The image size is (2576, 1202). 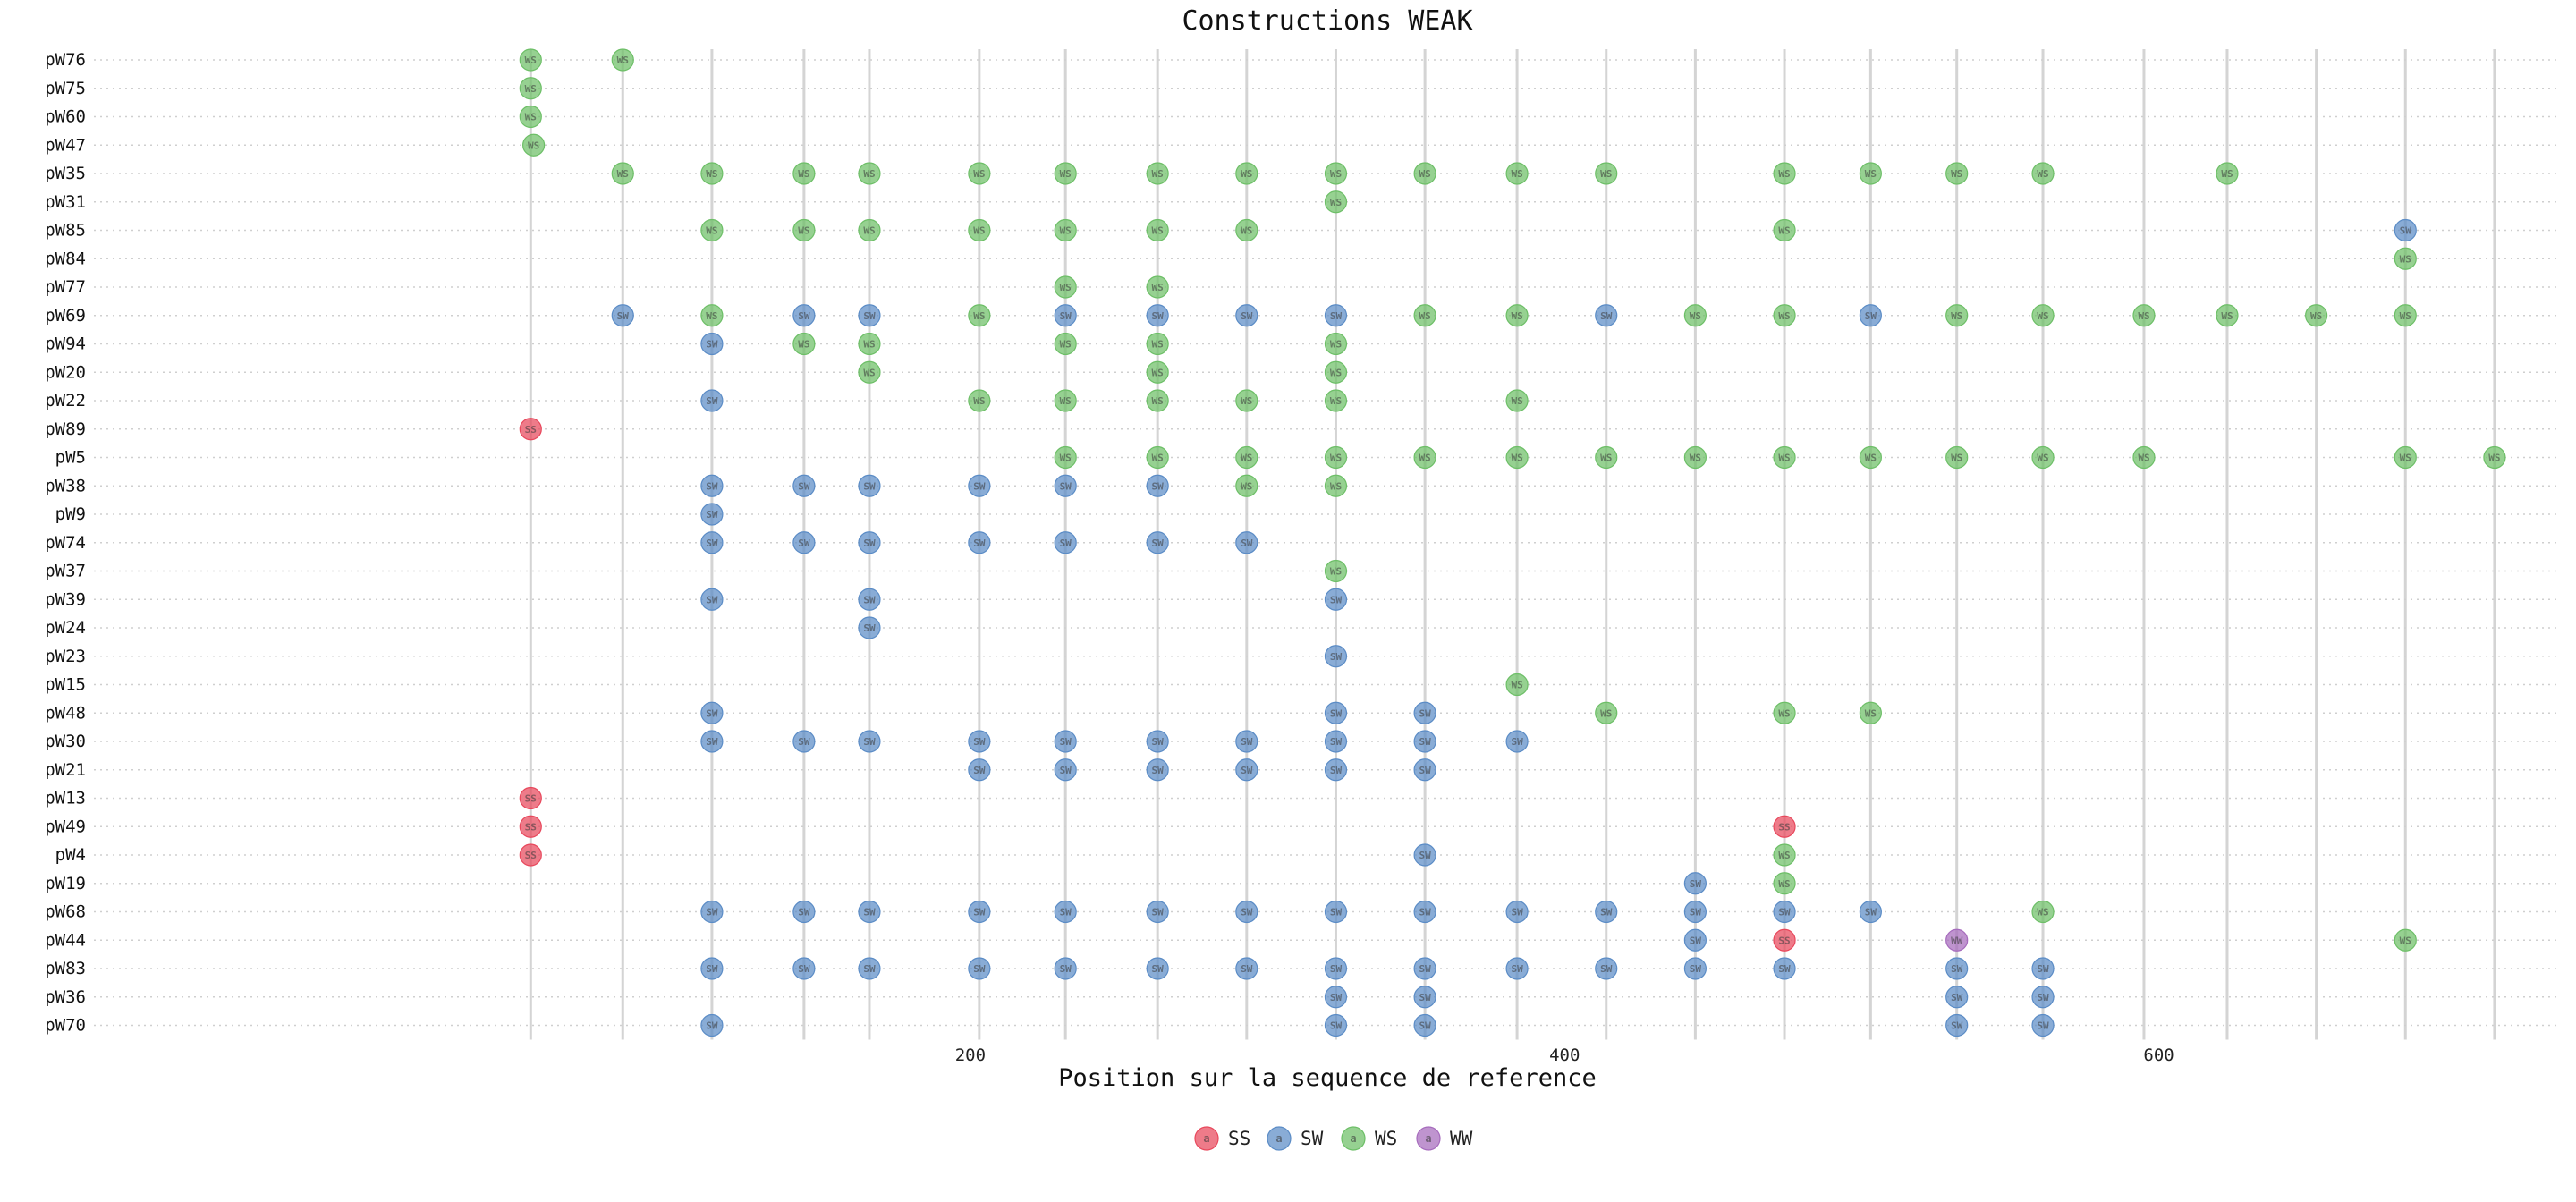 What do you see at coordinates (65, 798) in the screenshot?
I see `y-tick-label: pW13` at bounding box center [65, 798].